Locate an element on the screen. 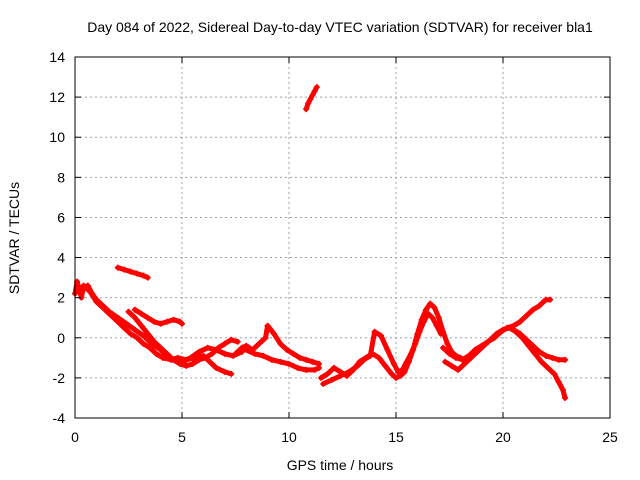  series-arc-10-points is located at coordinates (382, 348).